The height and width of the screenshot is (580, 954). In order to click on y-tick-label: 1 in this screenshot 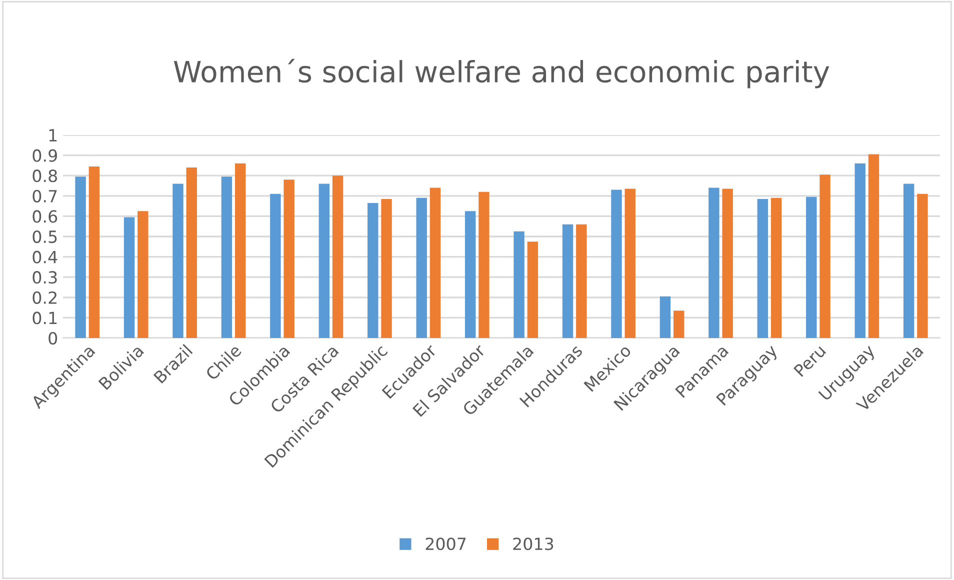, I will do `click(53, 135)`.